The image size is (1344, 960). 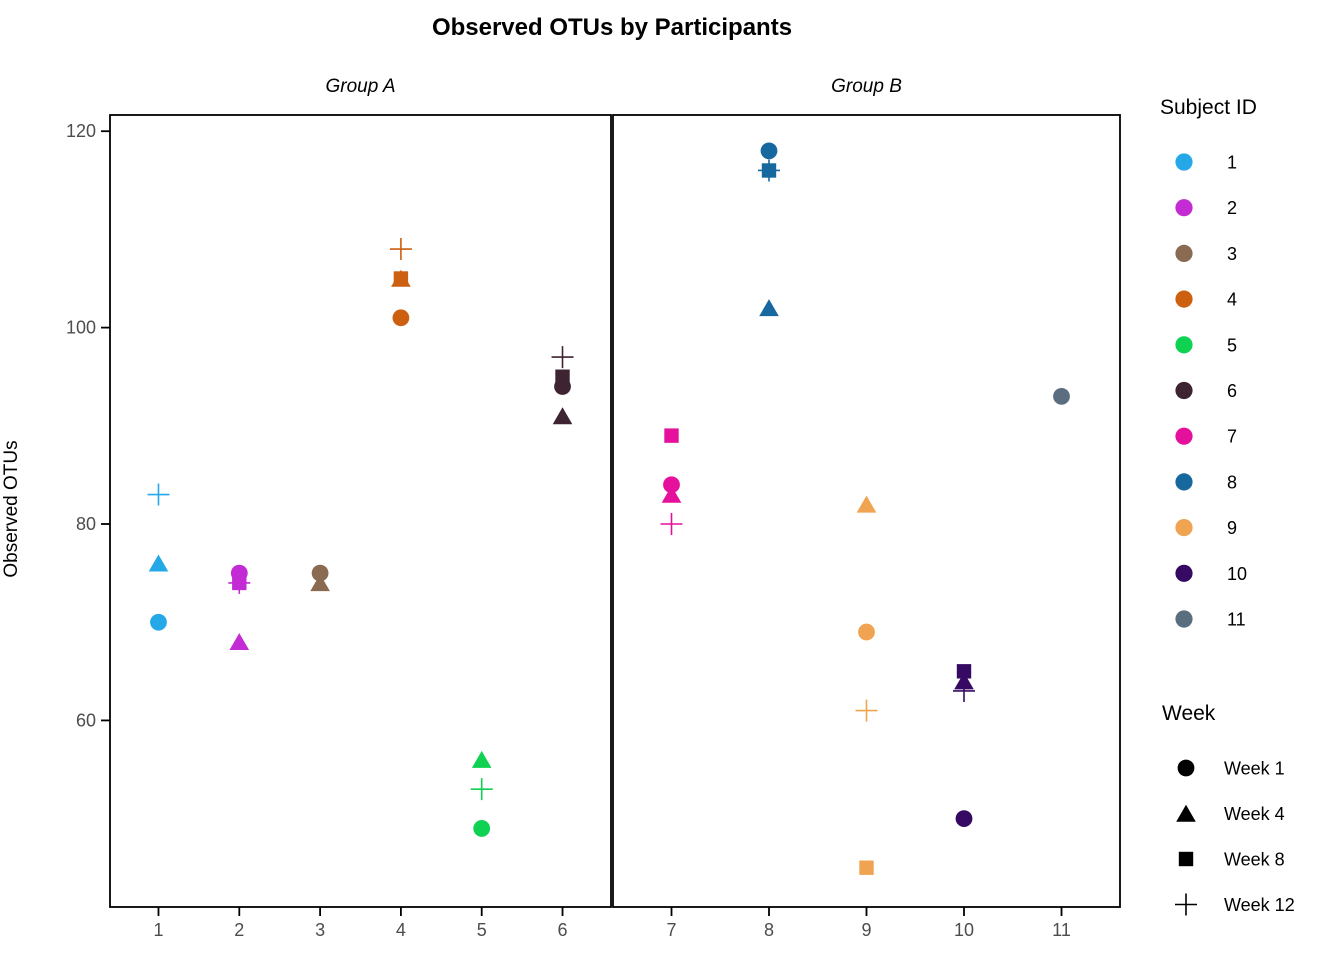 What do you see at coordinates (81, 328) in the screenshot?
I see `y-tick-label: 100` at bounding box center [81, 328].